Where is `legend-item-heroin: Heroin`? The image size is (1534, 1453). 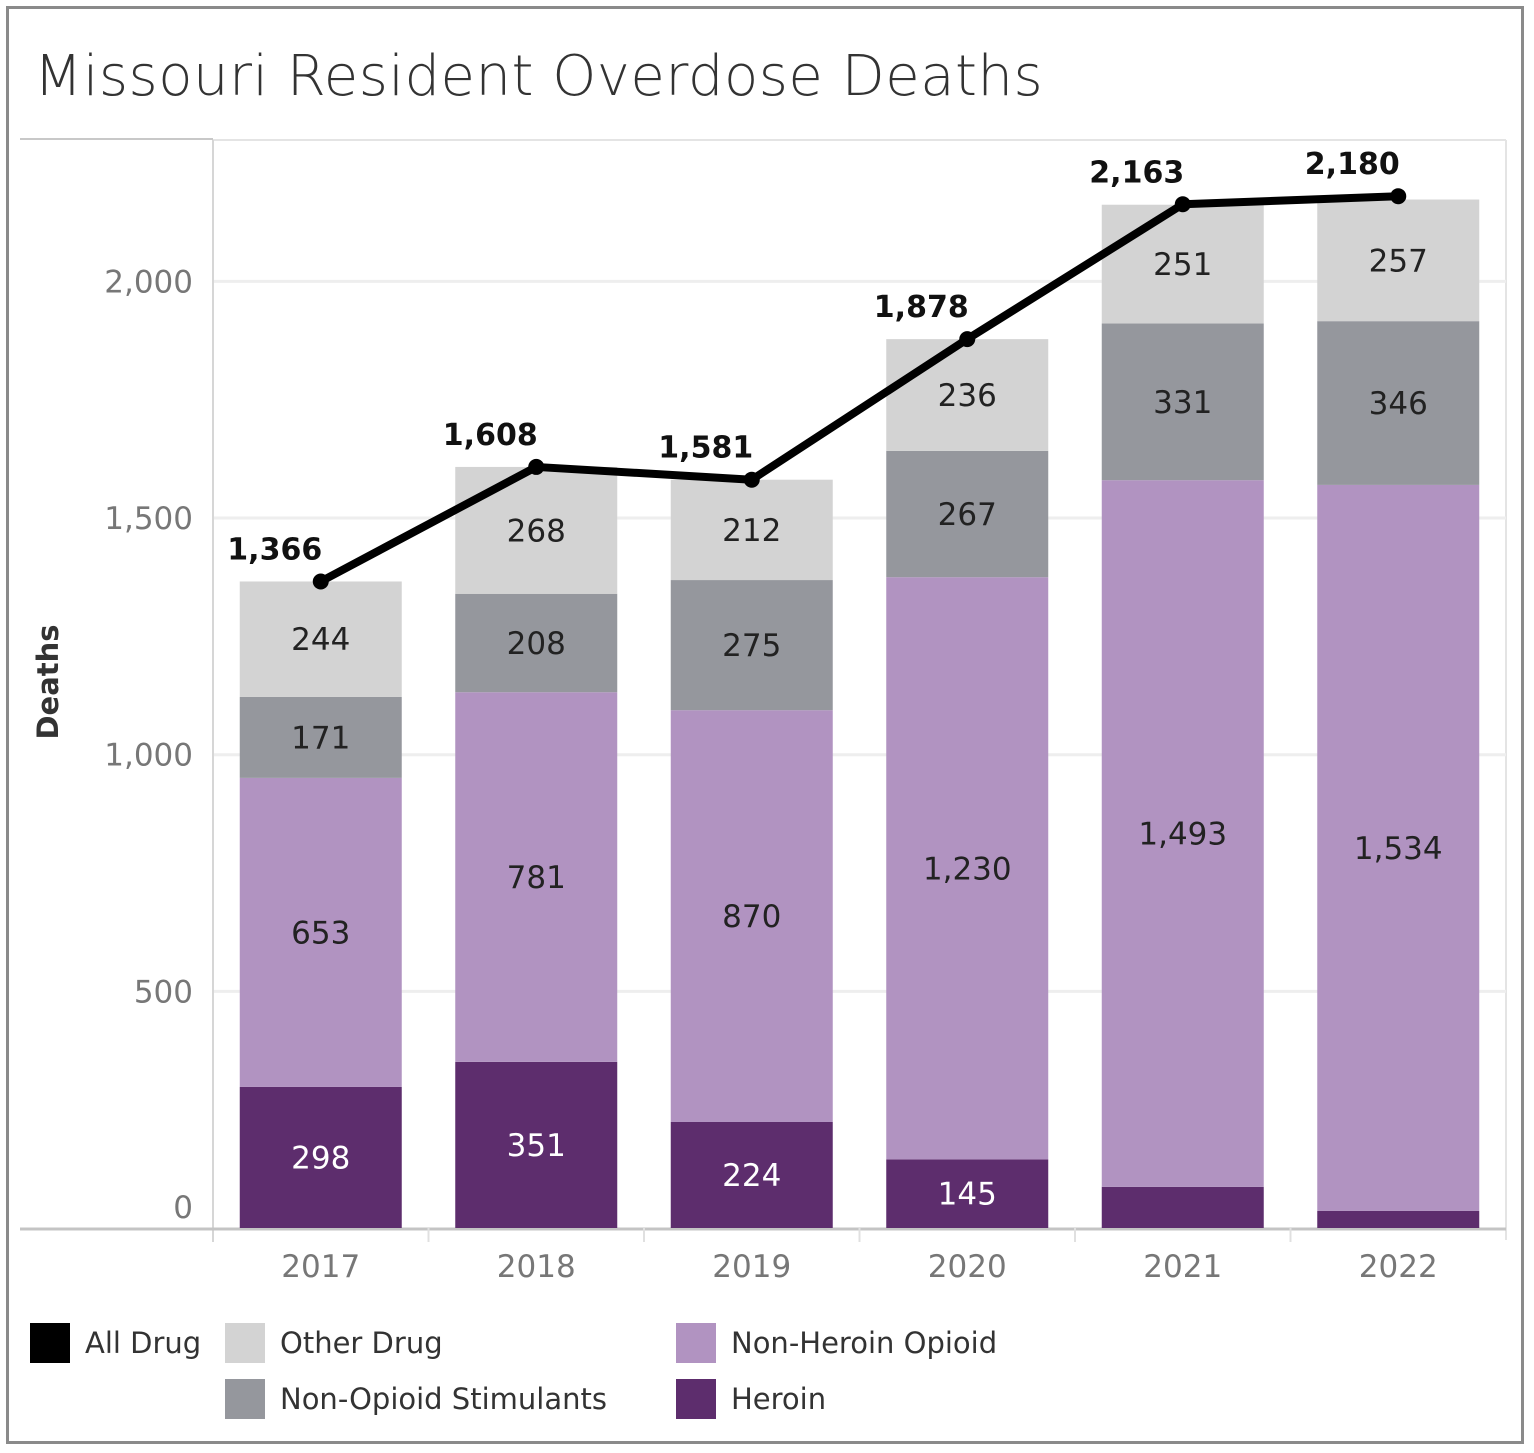 legend-item-heroin: Heroin is located at coordinates (751, 1399).